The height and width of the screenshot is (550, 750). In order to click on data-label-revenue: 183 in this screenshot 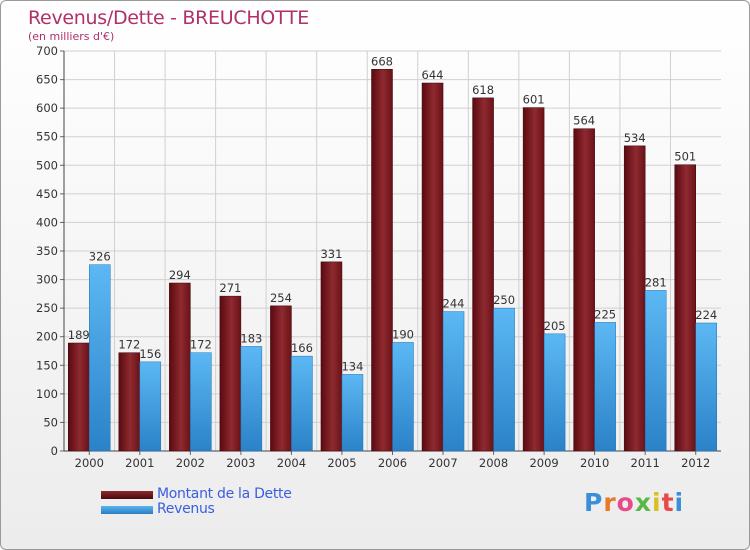, I will do `click(251, 338)`.